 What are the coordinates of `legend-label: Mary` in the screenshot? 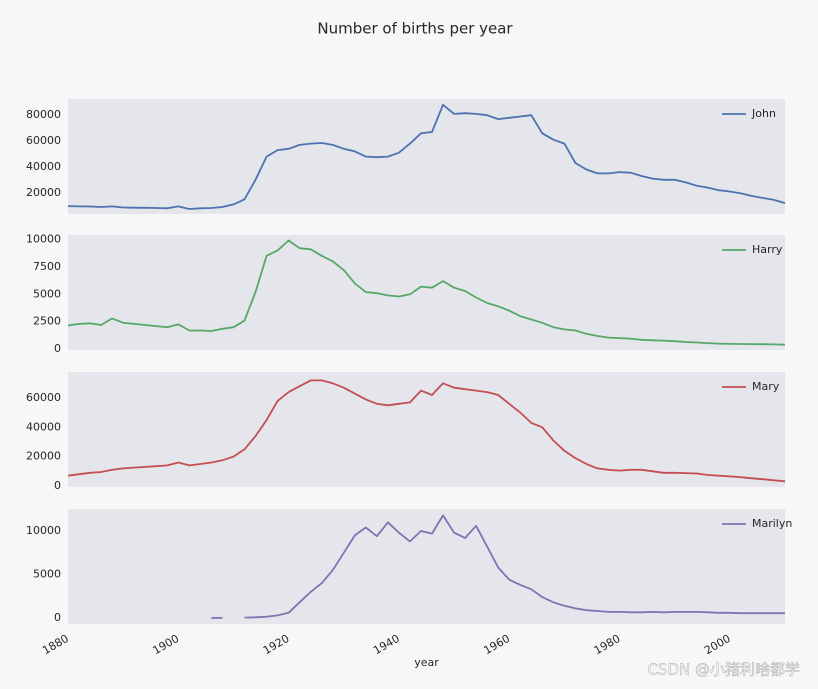 It's located at (766, 386).